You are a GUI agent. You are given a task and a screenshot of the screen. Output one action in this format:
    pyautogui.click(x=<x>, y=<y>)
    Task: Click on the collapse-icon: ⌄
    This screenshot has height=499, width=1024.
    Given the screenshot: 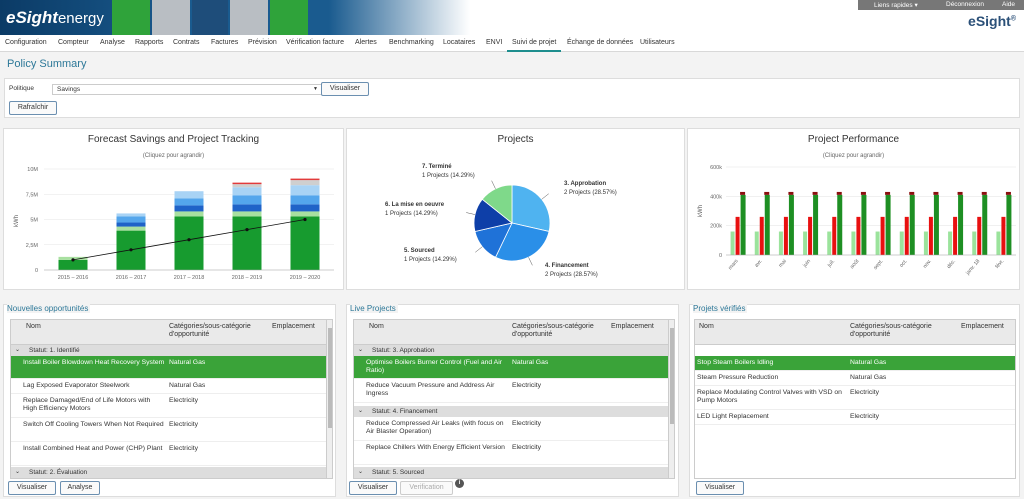 What is the action you would take?
    pyautogui.click(x=361, y=350)
    